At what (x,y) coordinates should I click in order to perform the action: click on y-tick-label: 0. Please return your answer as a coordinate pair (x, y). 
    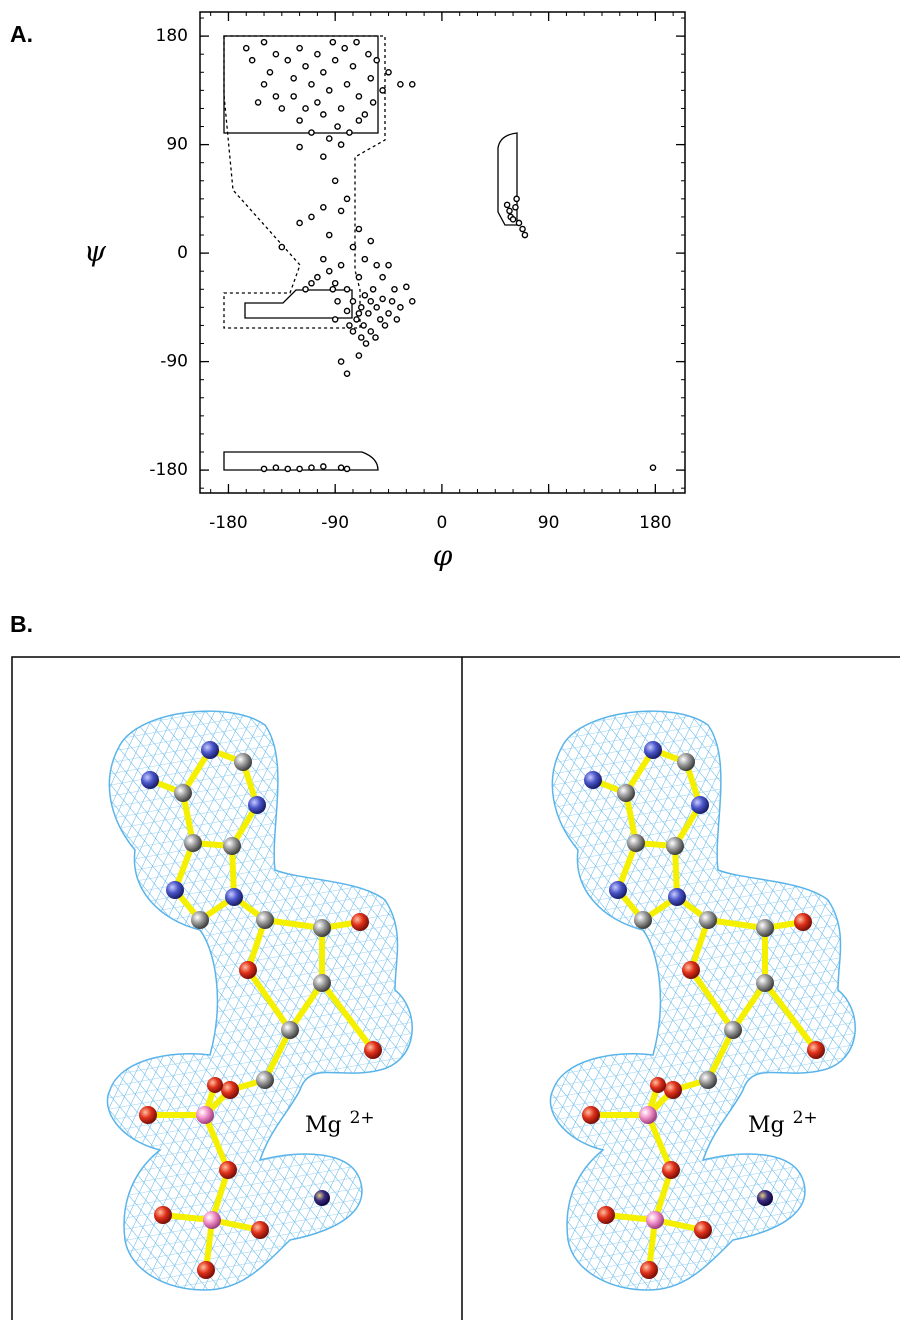
    Looking at the image, I should click on (182, 253).